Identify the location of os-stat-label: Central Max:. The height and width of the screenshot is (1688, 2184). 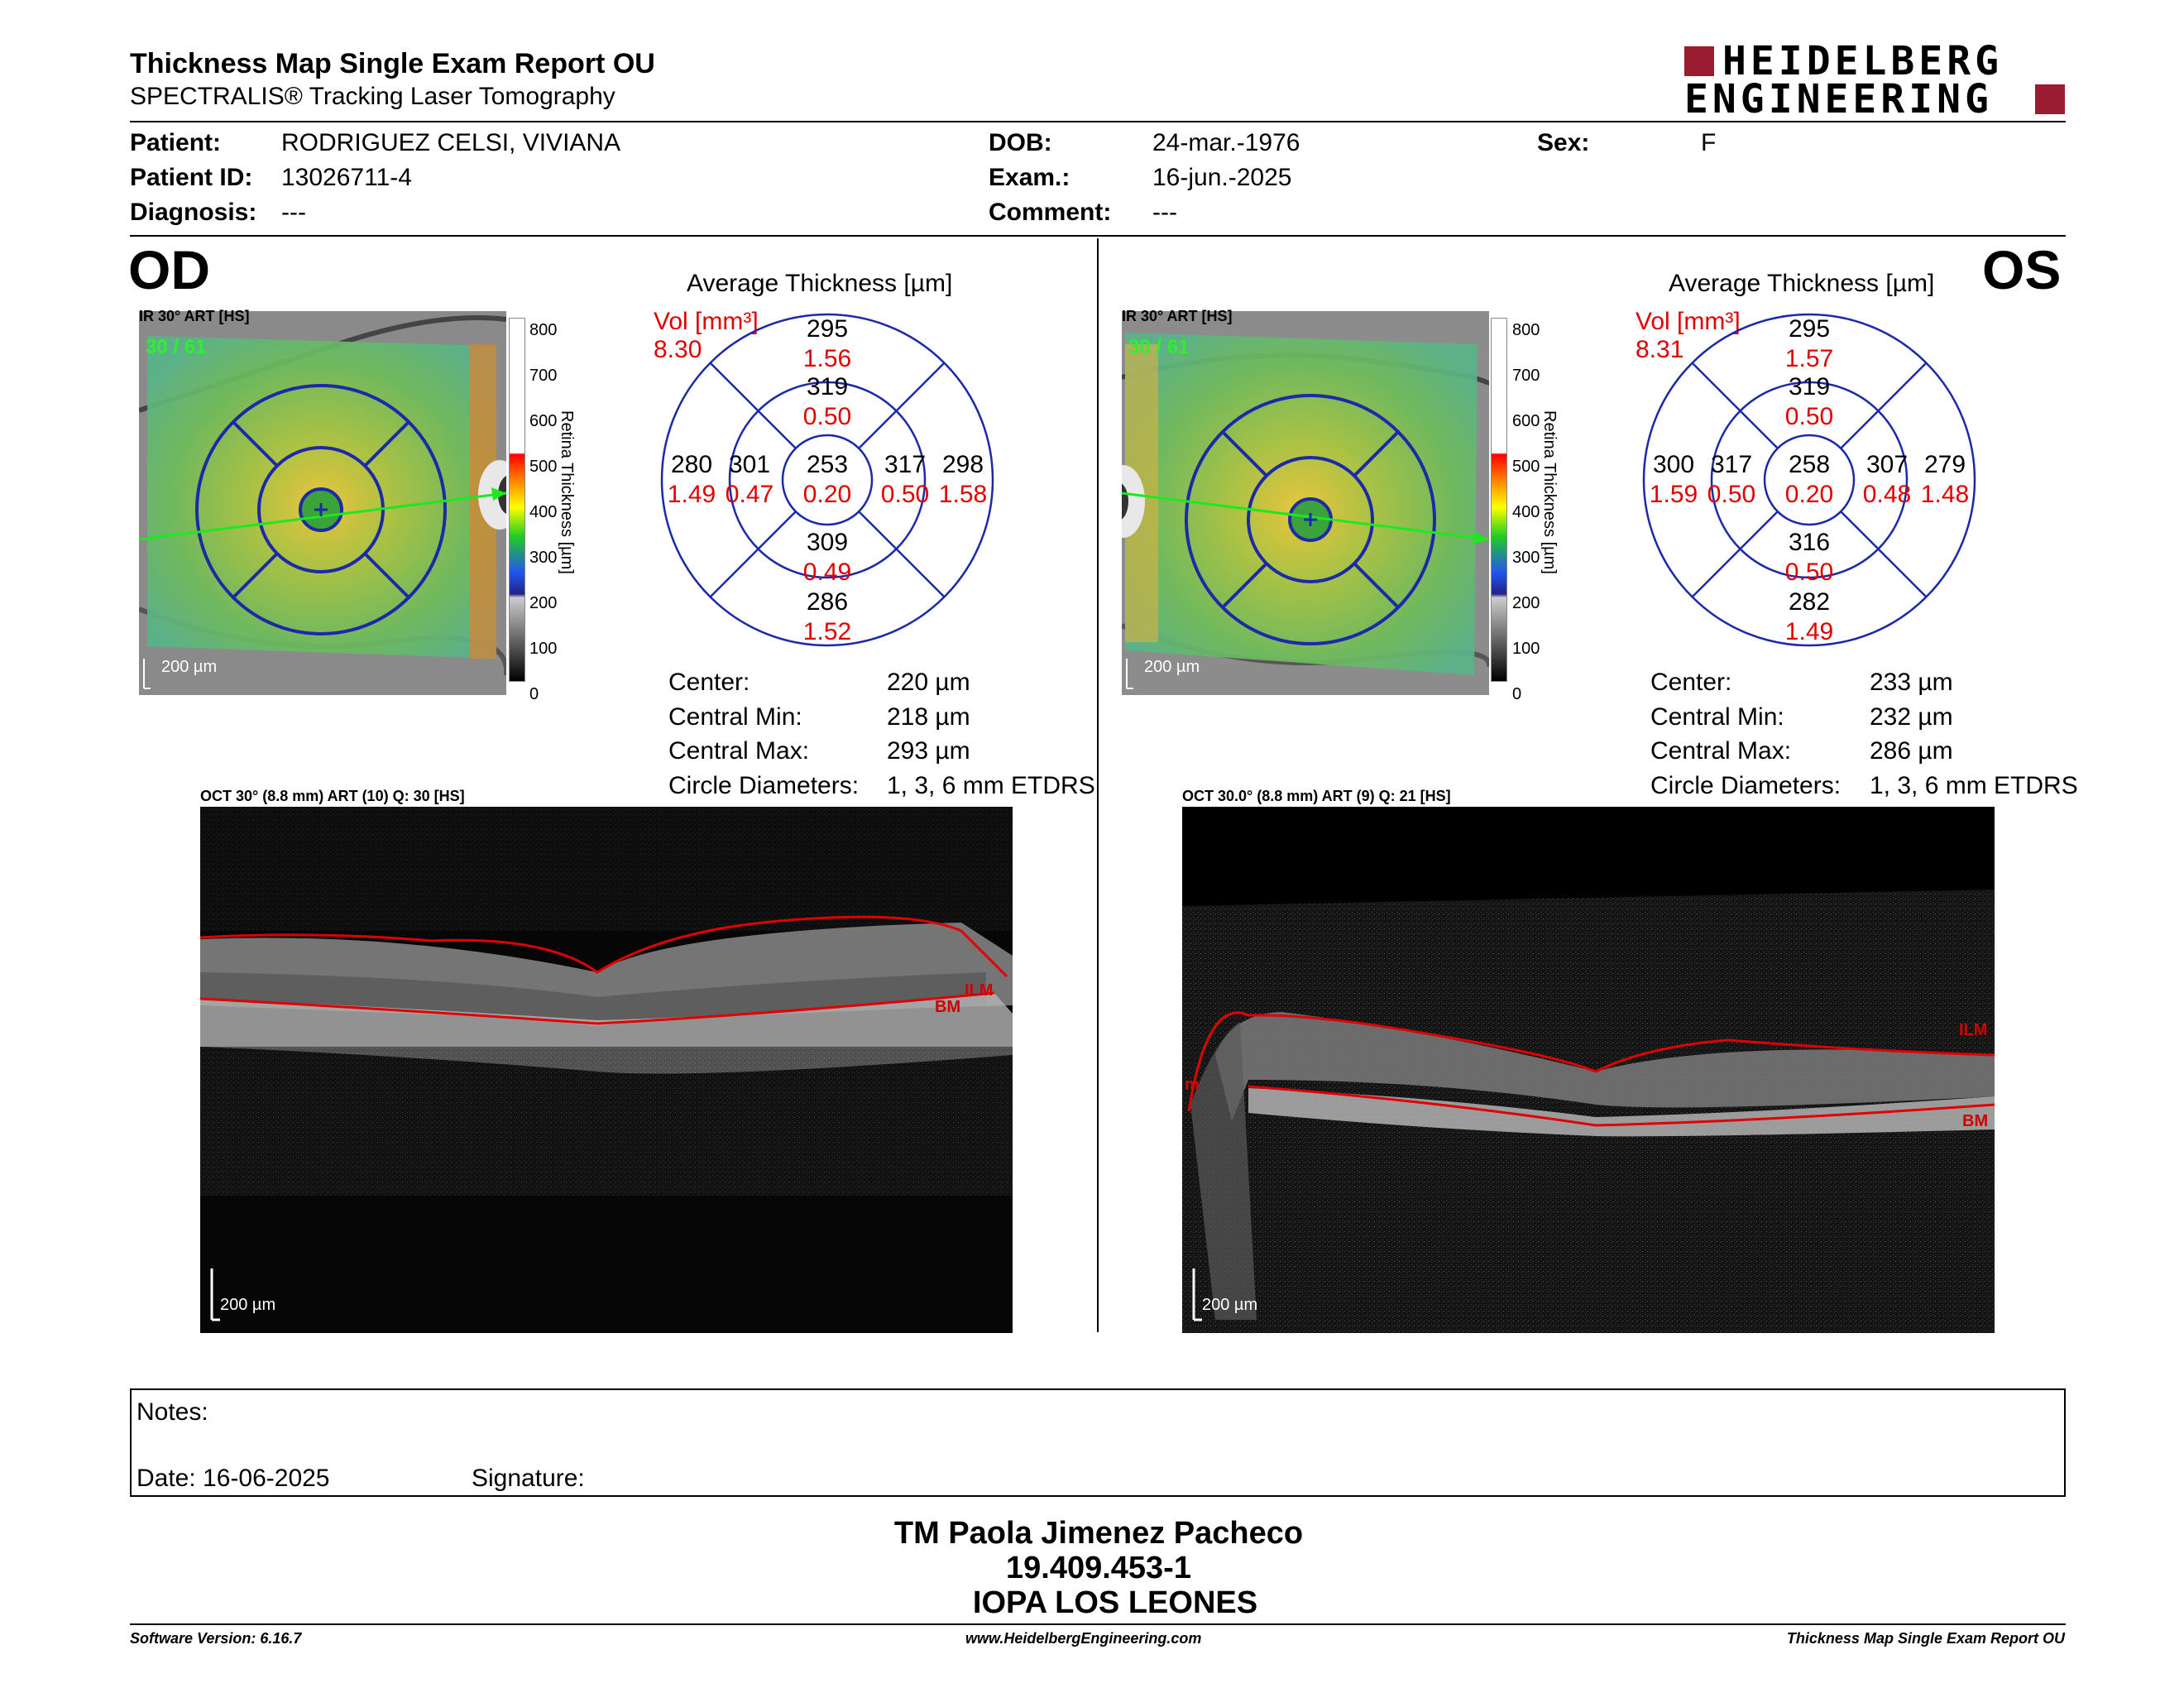
(1721, 751).